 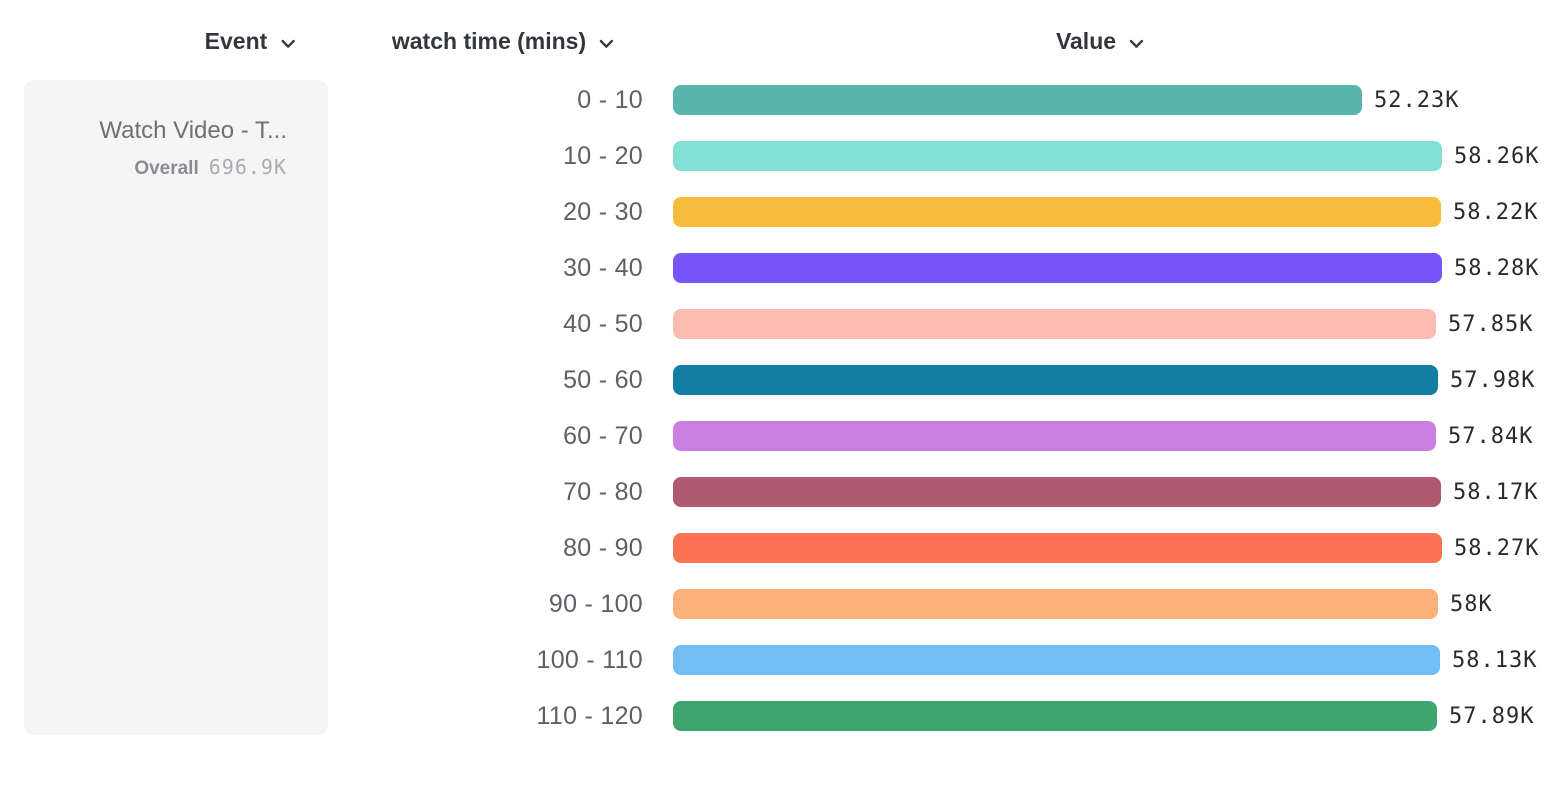 I want to click on bar-row: 90 - 100 58K, so click(x=959, y=604).